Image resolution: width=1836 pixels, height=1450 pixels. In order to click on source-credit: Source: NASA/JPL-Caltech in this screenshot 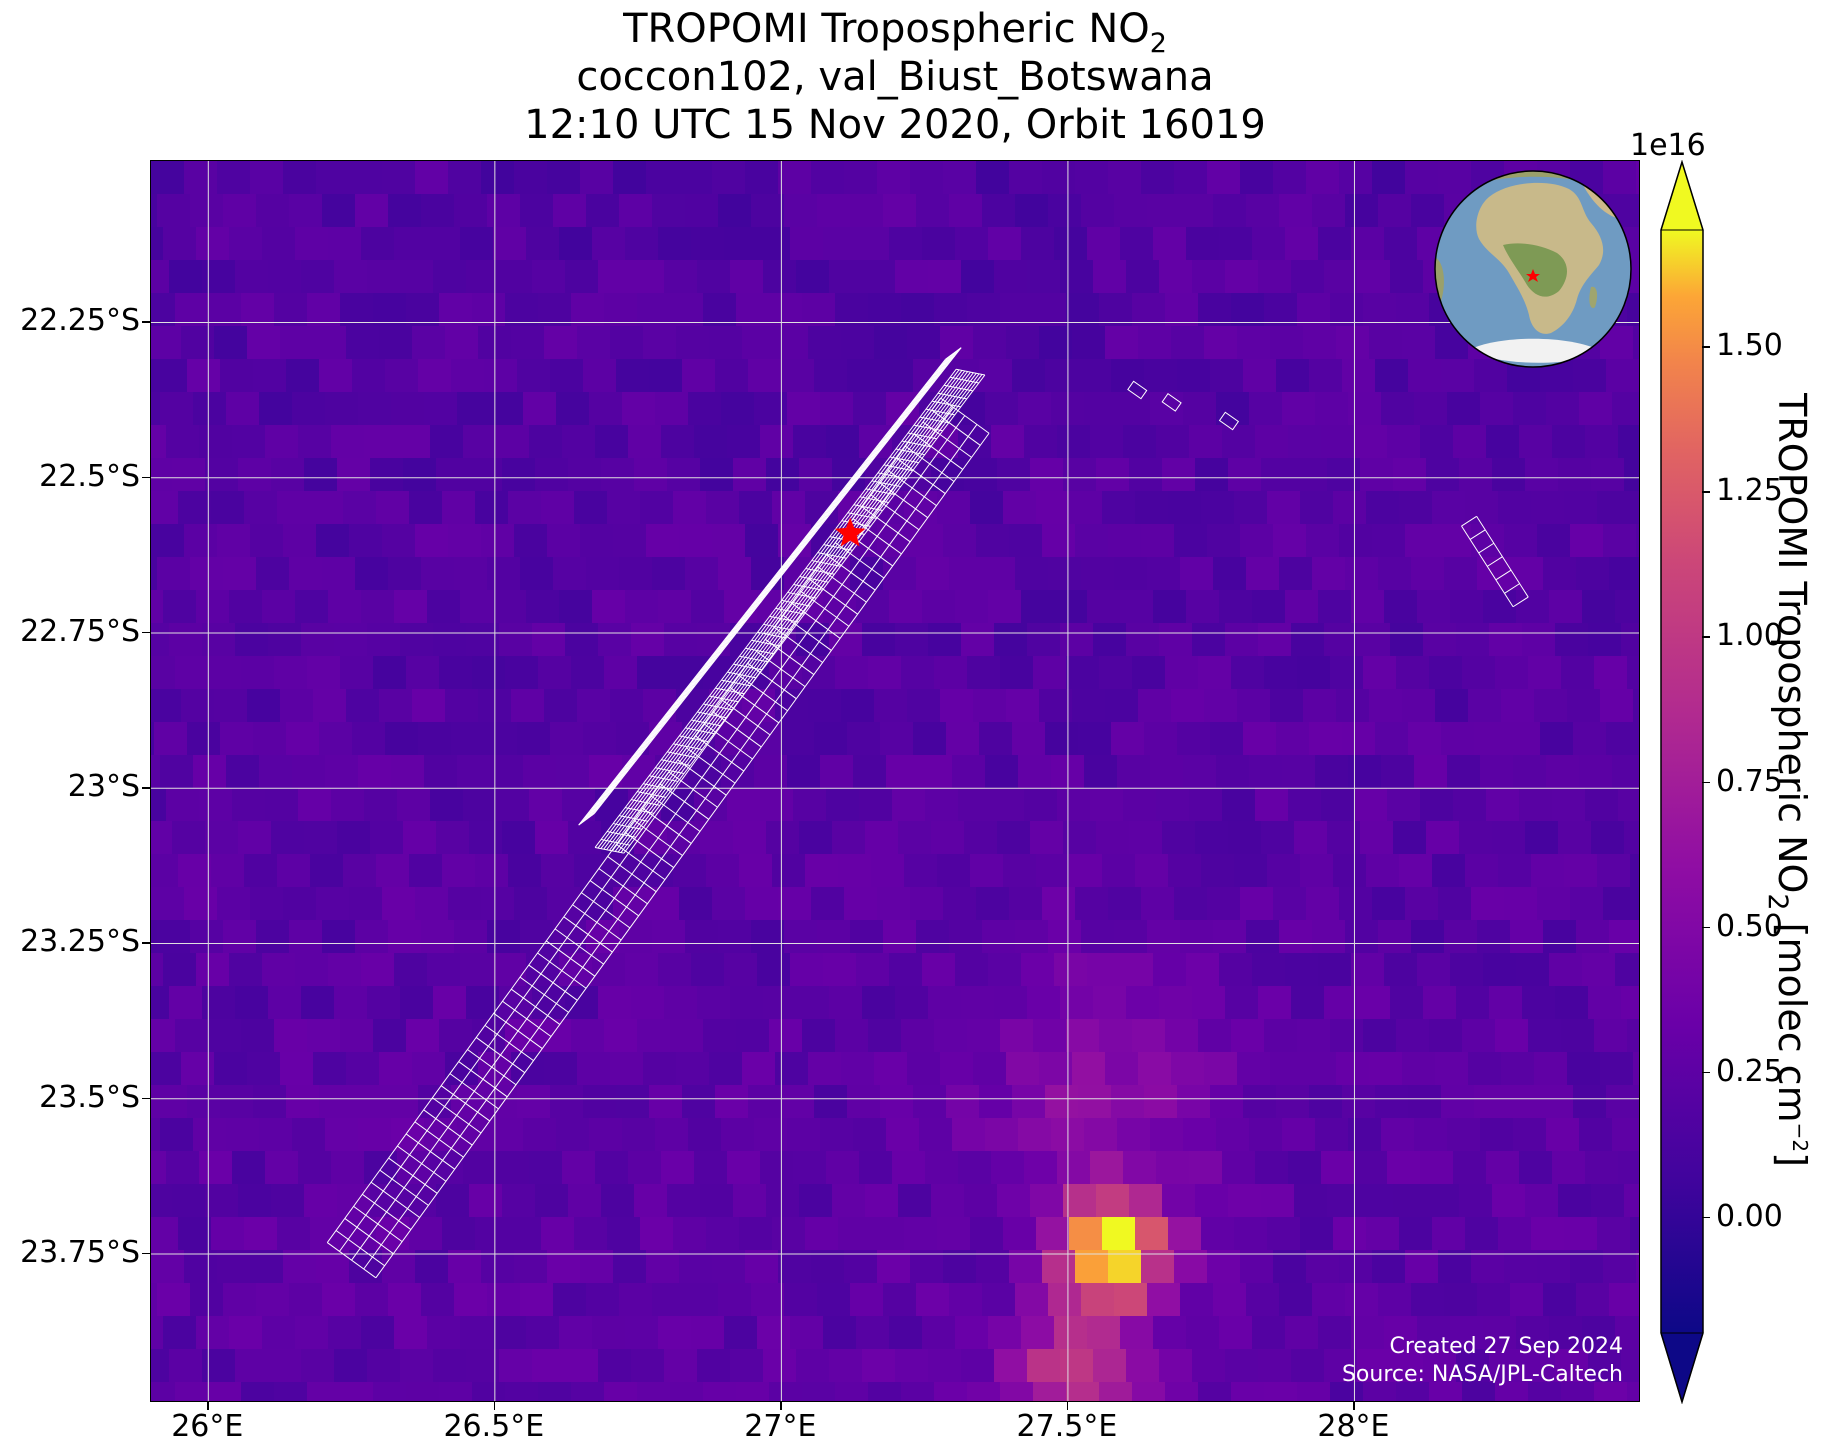, I will do `click(1482, 1374)`.